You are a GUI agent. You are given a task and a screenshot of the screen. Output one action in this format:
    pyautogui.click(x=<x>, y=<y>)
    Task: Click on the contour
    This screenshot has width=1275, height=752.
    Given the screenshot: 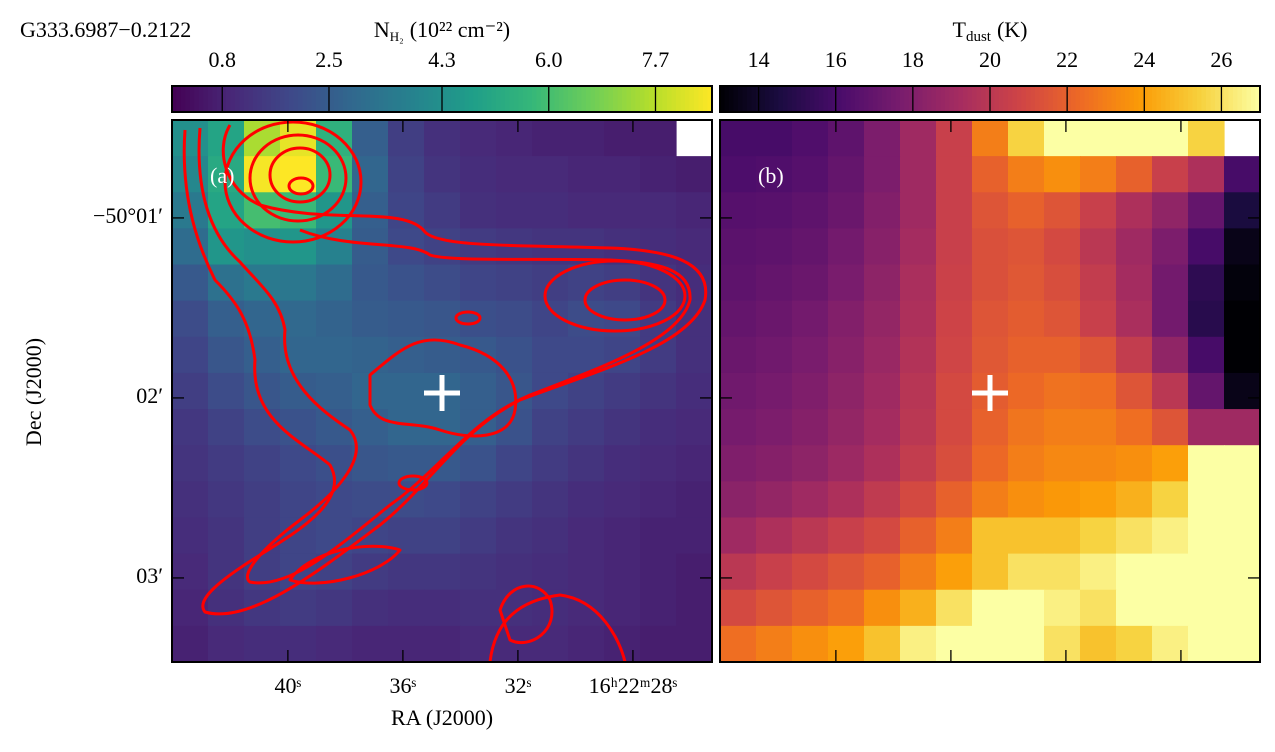 What is the action you would take?
    pyautogui.click(x=468, y=318)
    